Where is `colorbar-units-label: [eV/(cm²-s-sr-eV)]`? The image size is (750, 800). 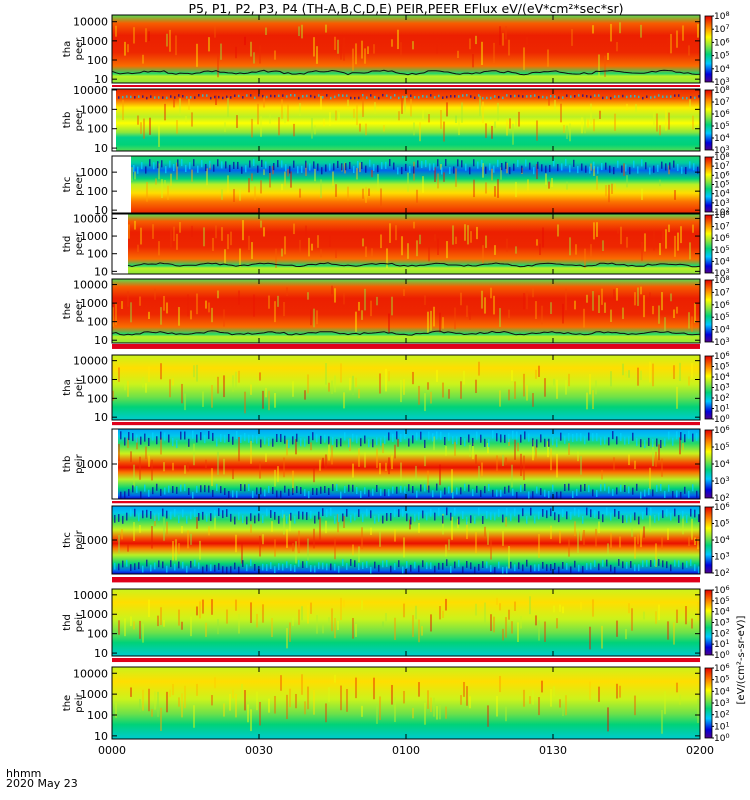 colorbar-units-label: [eV/(cm²-s-sr-eV)] is located at coordinates (741, 659).